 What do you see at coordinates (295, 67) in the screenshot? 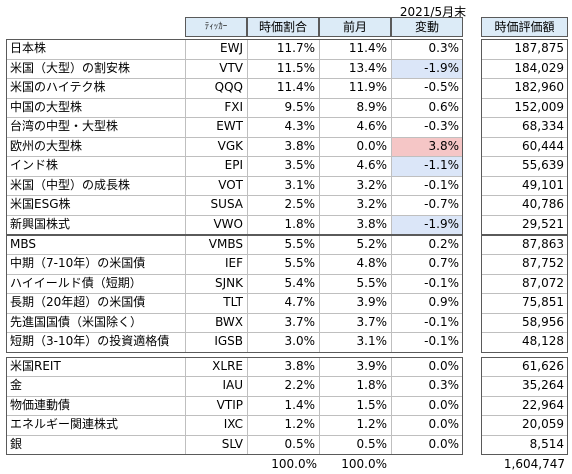
I see `cell-weight: 11.5%` at bounding box center [295, 67].